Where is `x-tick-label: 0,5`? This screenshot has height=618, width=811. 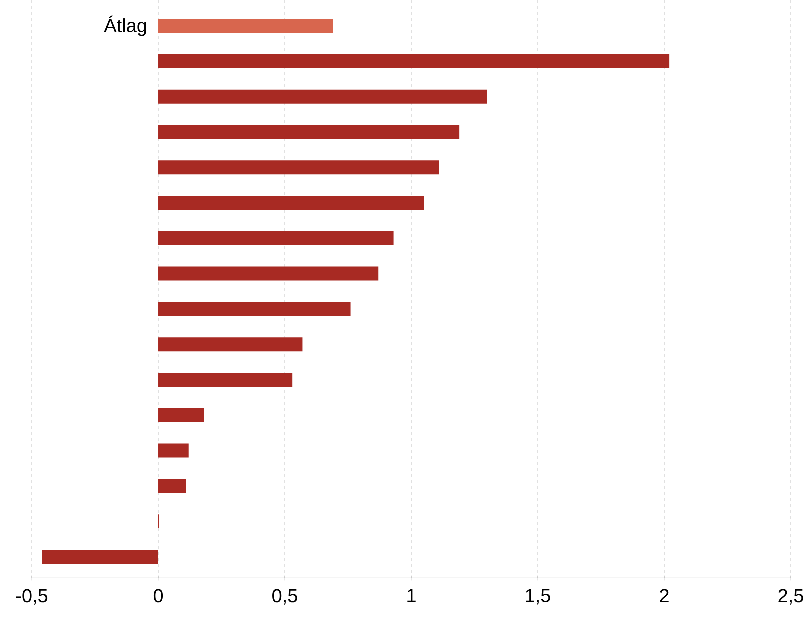 x-tick-label: 0,5 is located at coordinates (285, 597).